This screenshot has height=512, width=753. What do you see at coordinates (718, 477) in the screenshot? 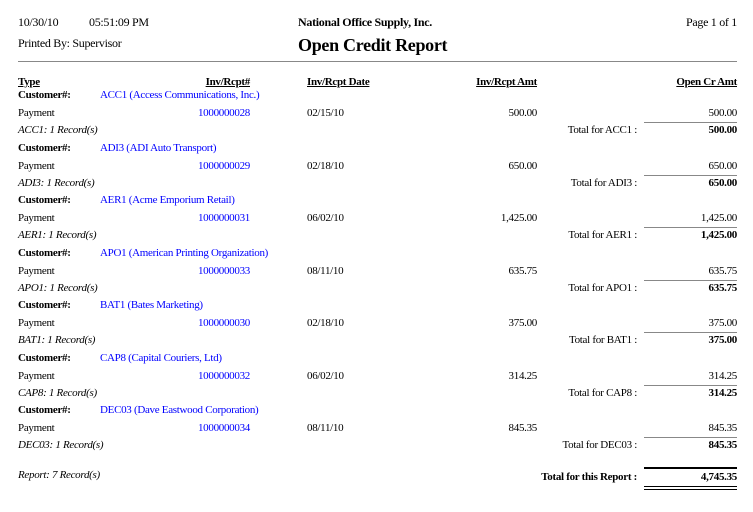
I see `report-total: 4,745.35` at bounding box center [718, 477].